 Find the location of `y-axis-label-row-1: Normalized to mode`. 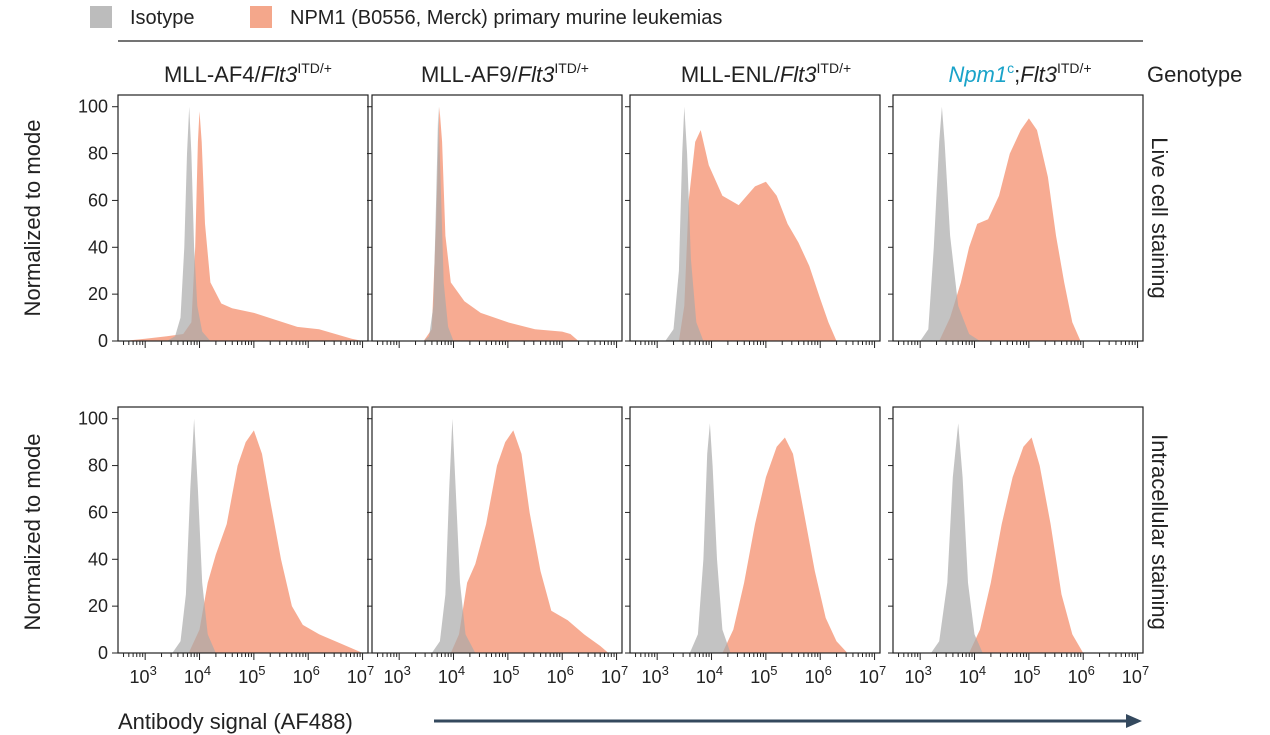

y-axis-label-row-1: Normalized to mode is located at coordinates (32, 218).